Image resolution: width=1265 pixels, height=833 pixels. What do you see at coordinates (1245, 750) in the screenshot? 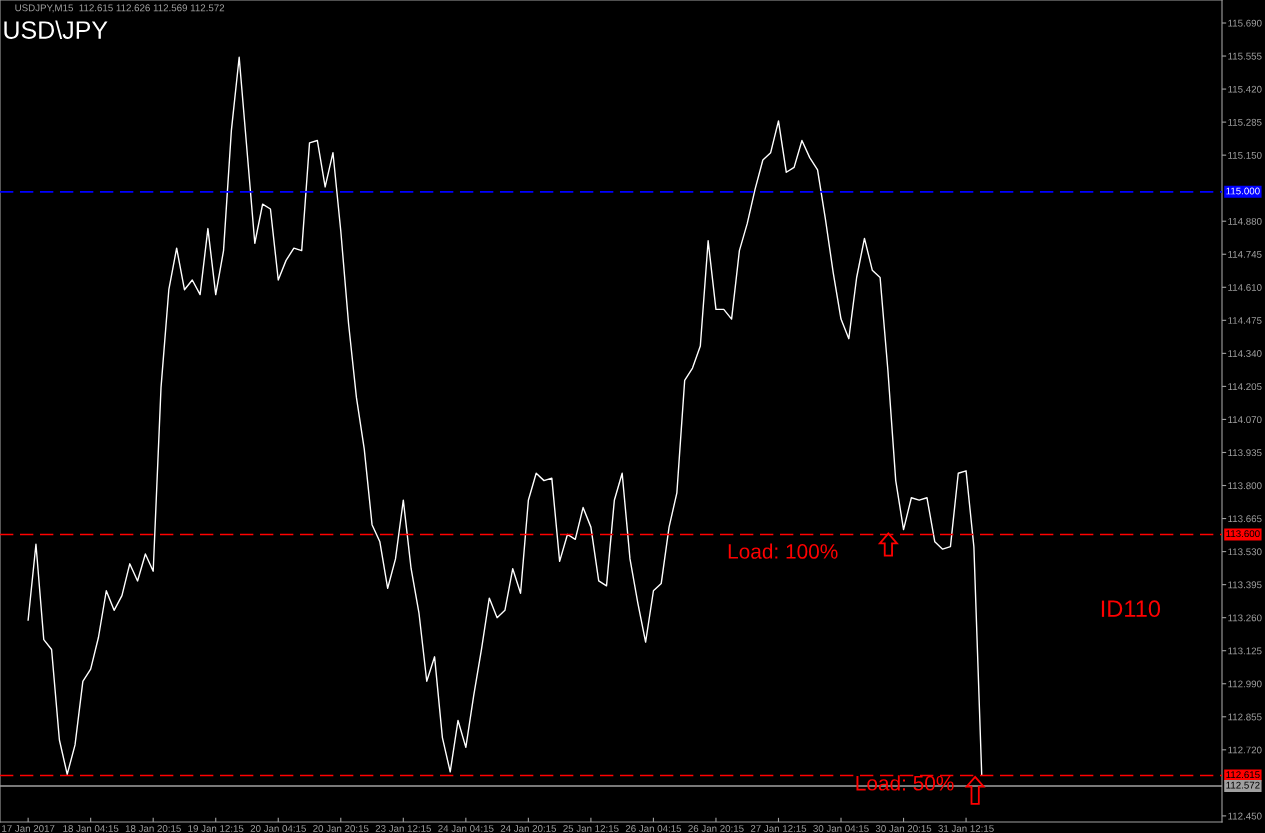
I see `y-tick-label: 112.720` at bounding box center [1245, 750].